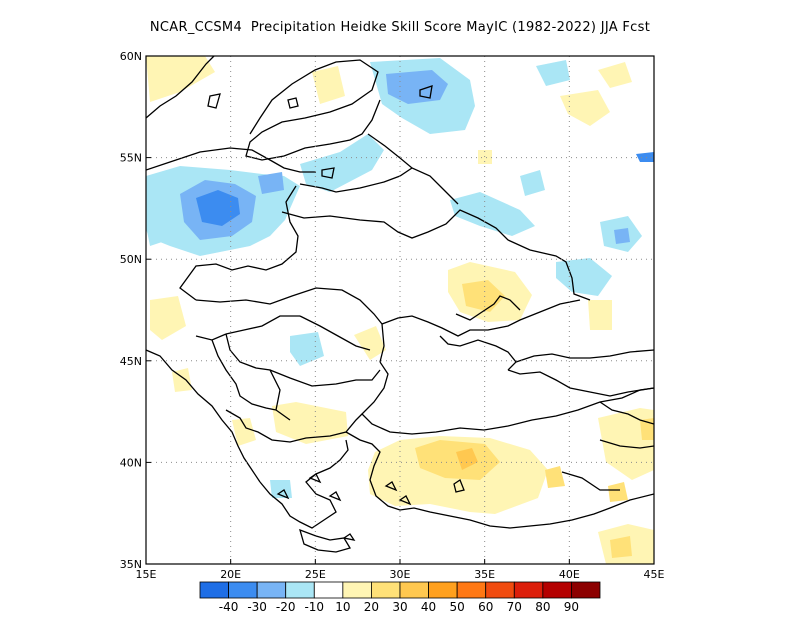 Image resolution: width=800 pixels, height=618 pixels. I want to click on lon-tick-label: 25E, so click(315, 574).